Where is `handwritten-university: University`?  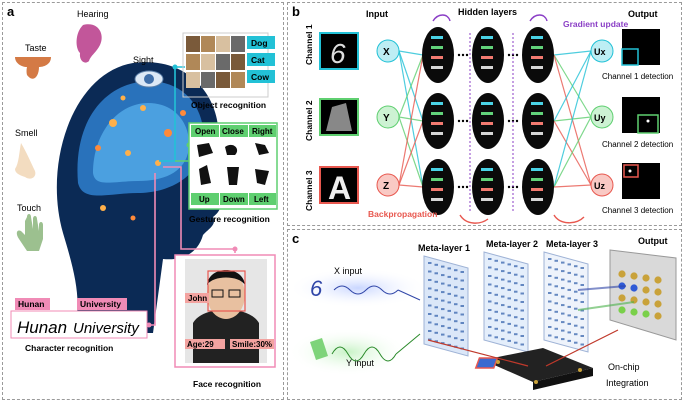
handwritten-university: University is located at coordinates (106, 328).